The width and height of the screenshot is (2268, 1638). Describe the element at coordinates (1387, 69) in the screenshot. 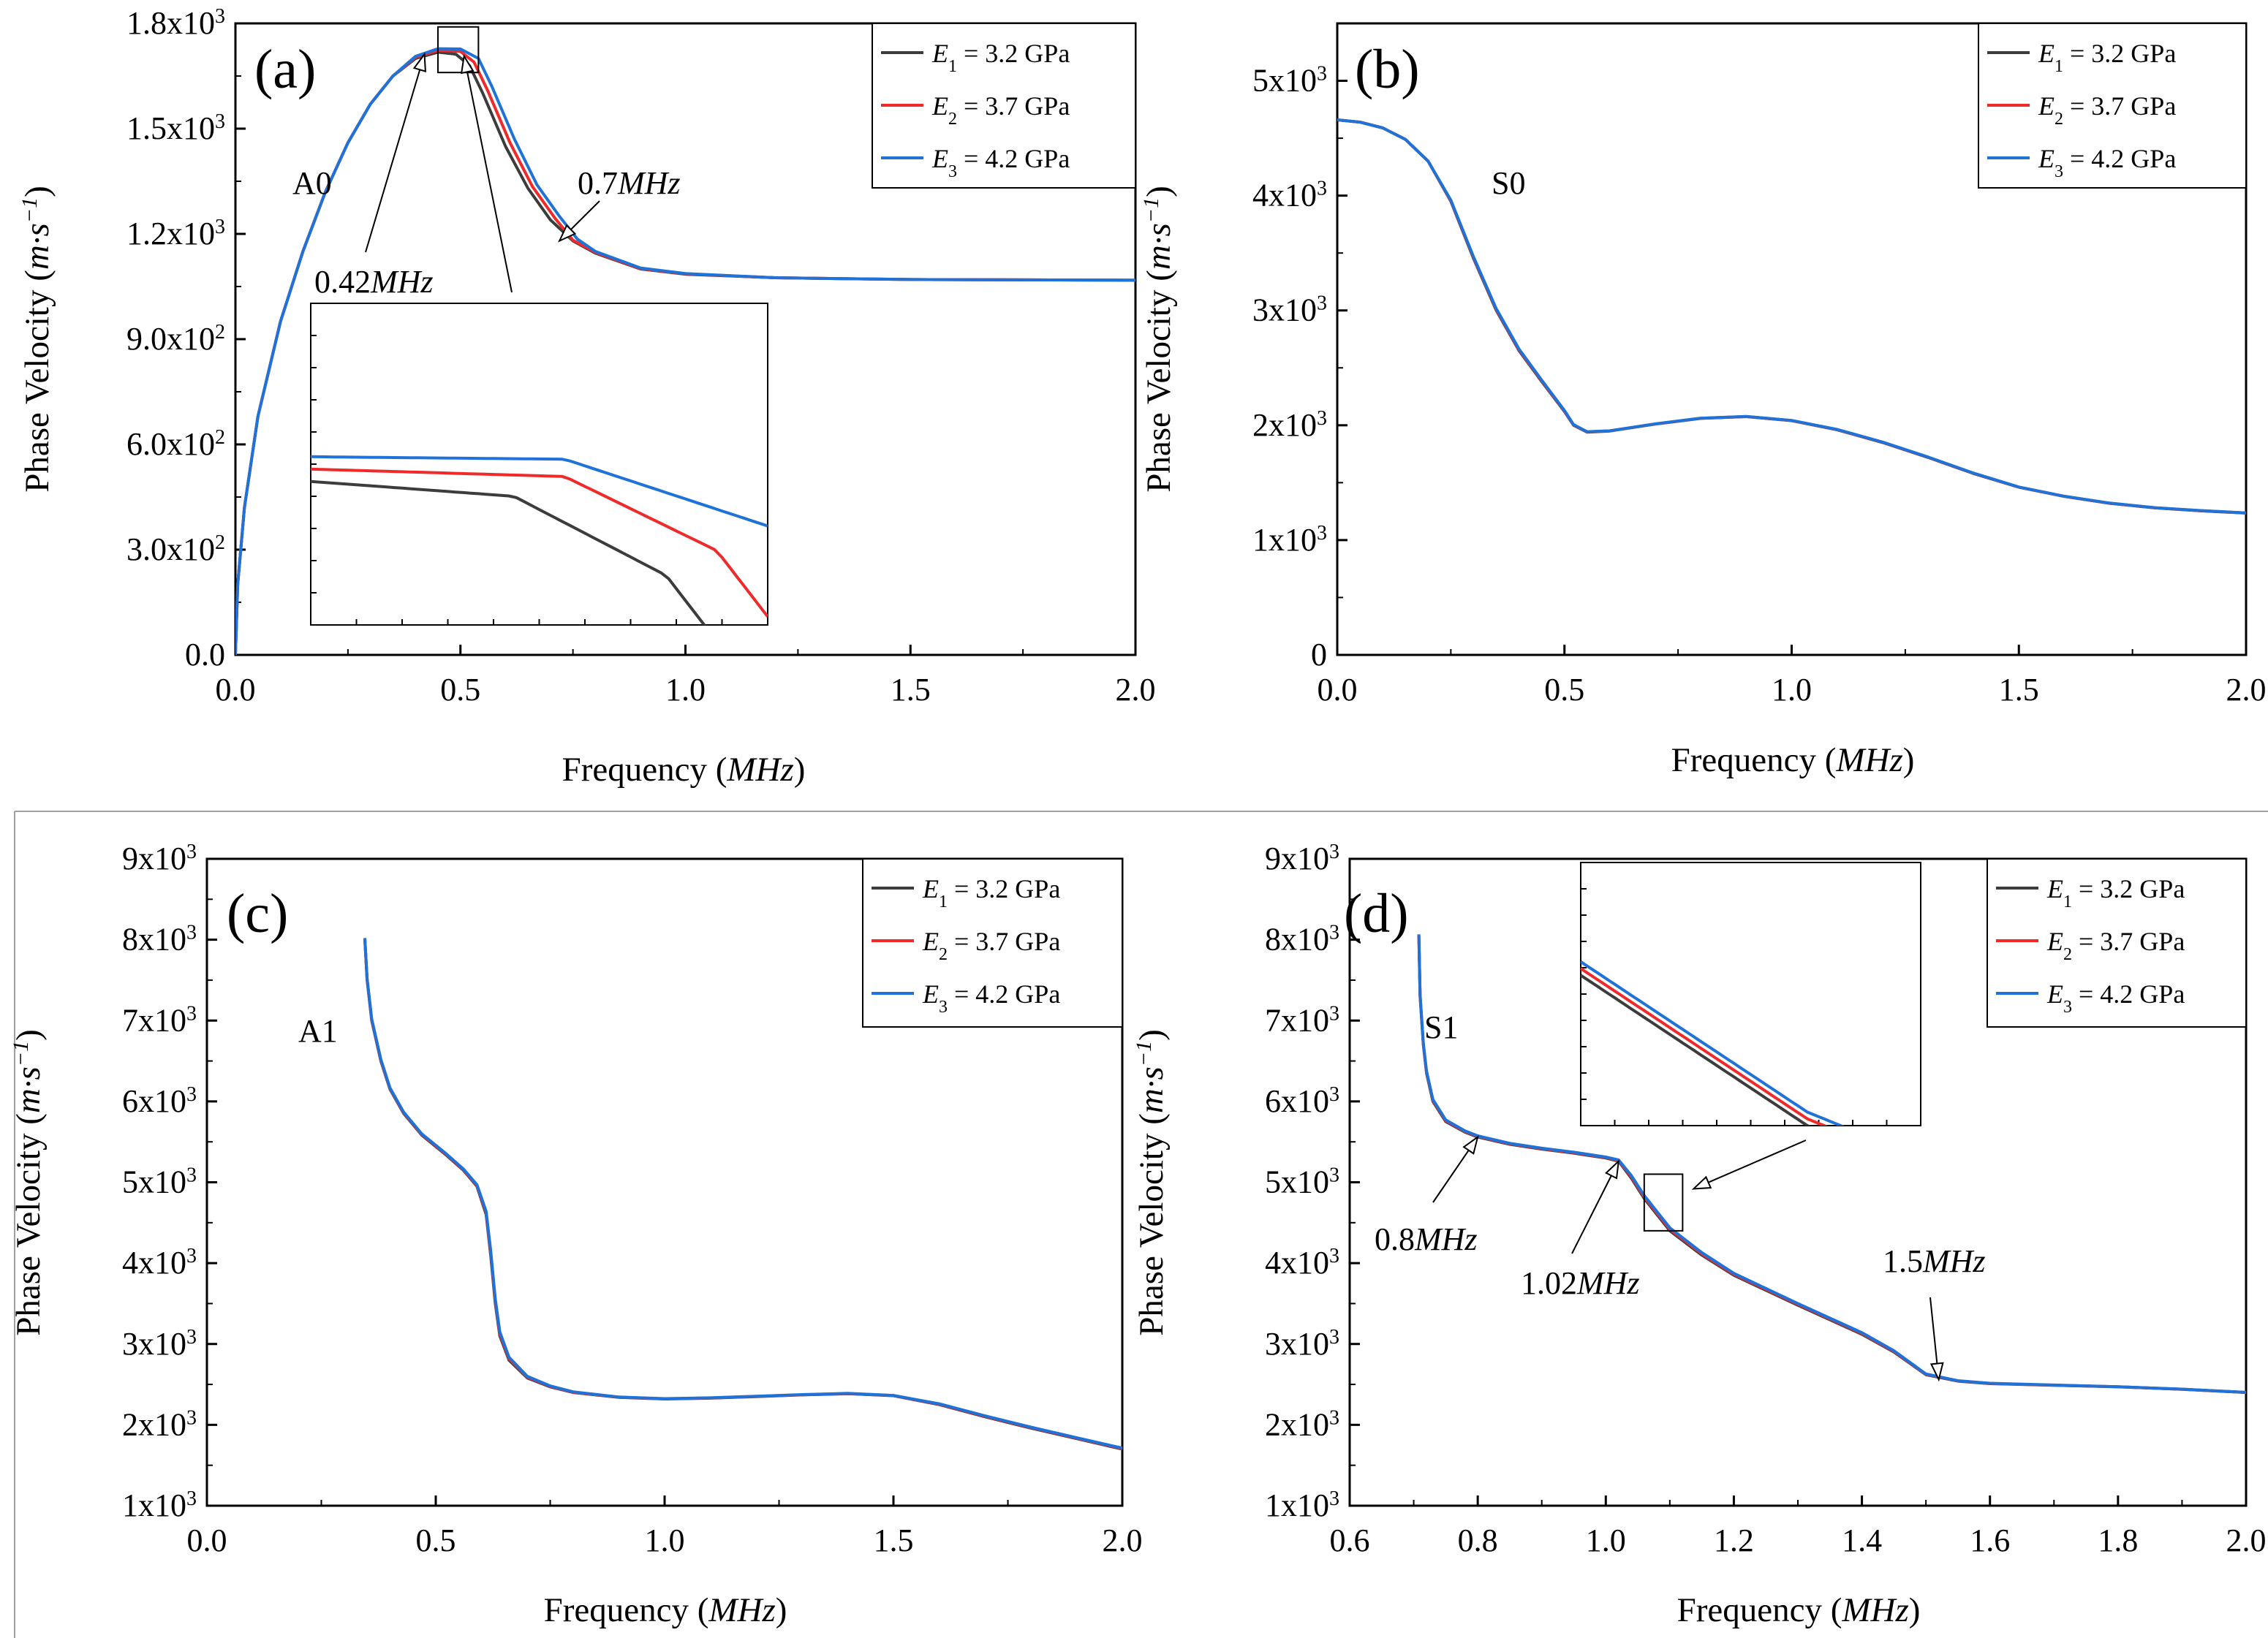

I see `panel-label: (b)` at that location.